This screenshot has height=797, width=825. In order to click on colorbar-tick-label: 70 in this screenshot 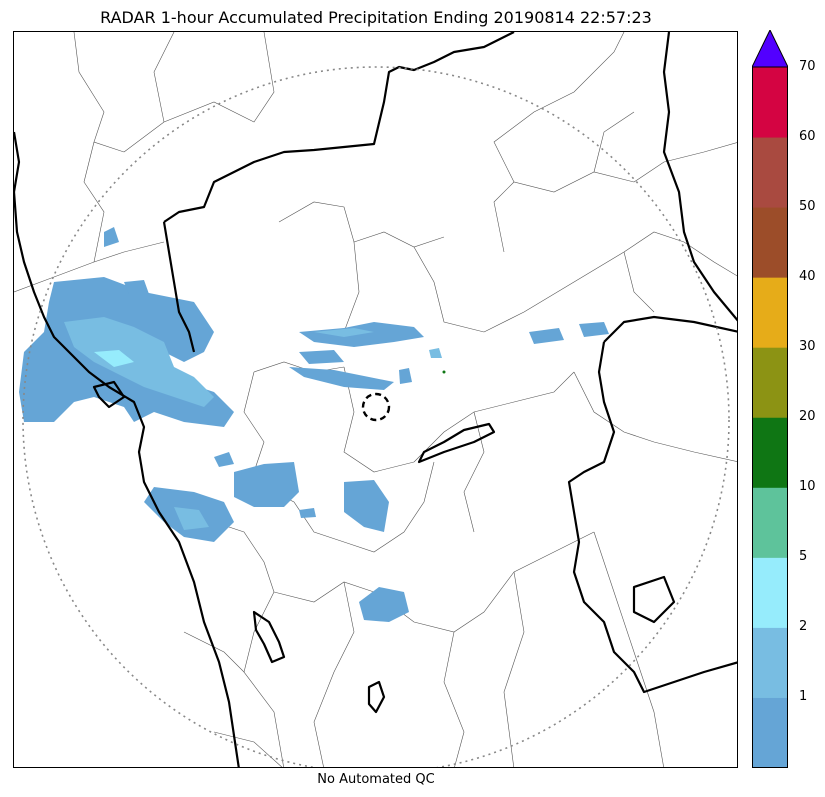, I will do `click(807, 66)`.